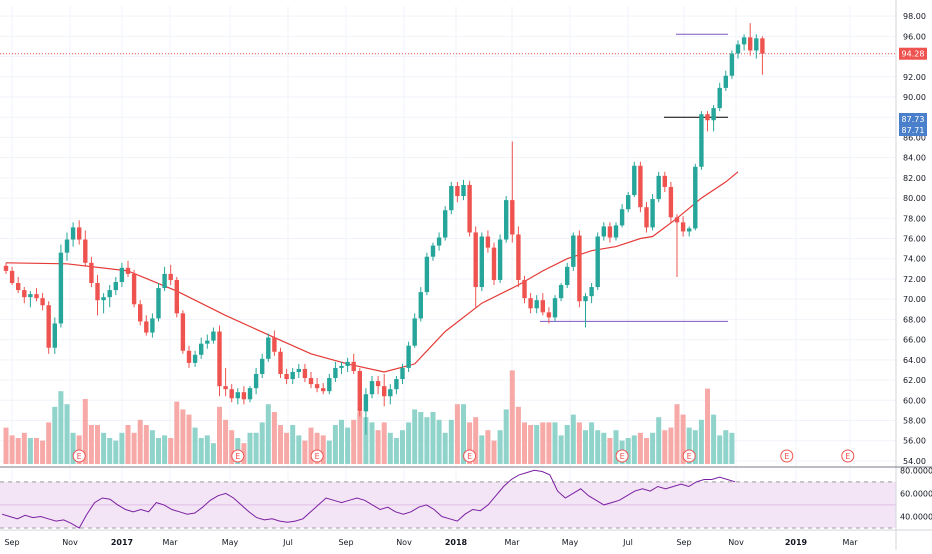  I want to click on marker-price-badge-label: 87.71, so click(913, 130).